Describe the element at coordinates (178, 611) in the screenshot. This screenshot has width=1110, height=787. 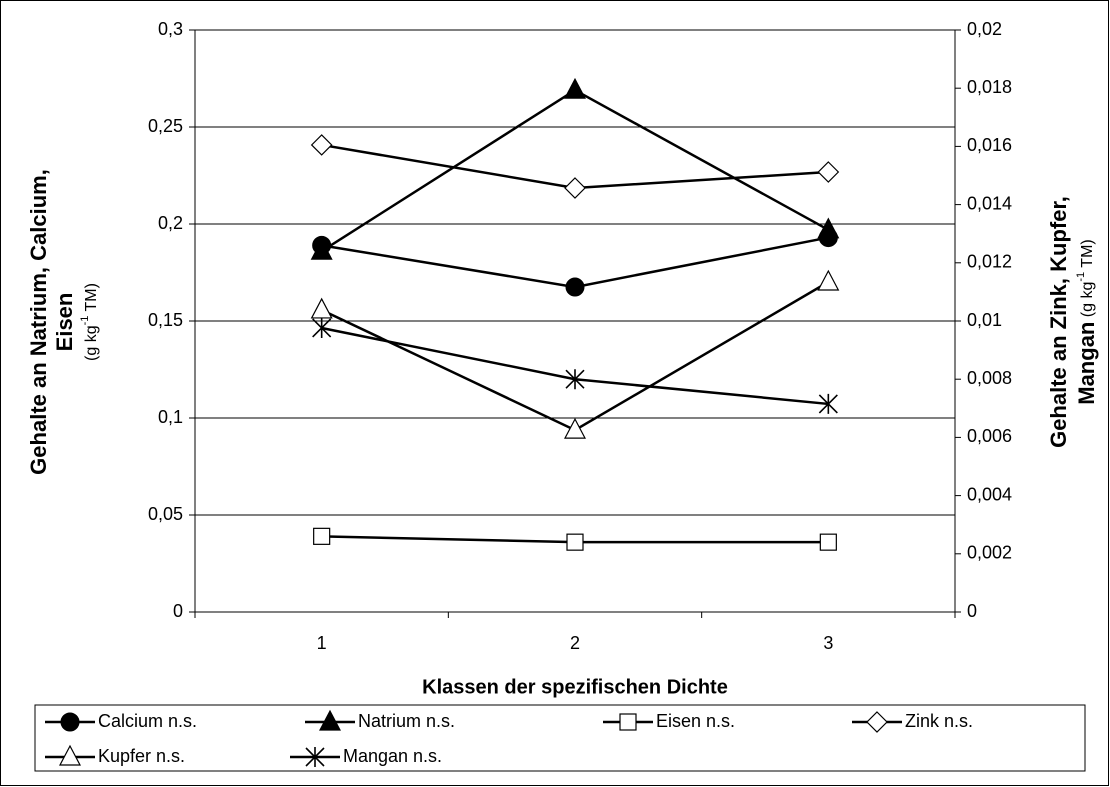
I see `y-tick-label: 0` at that location.